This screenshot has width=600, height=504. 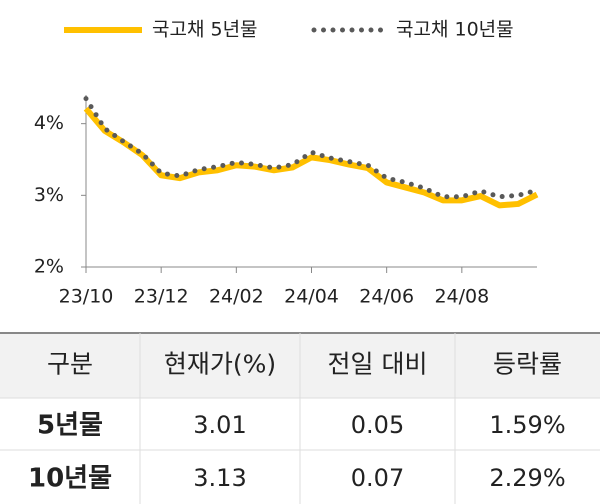 What do you see at coordinates (220, 364) in the screenshot?
I see `table-header-cell: 현재가(%)` at bounding box center [220, 364].